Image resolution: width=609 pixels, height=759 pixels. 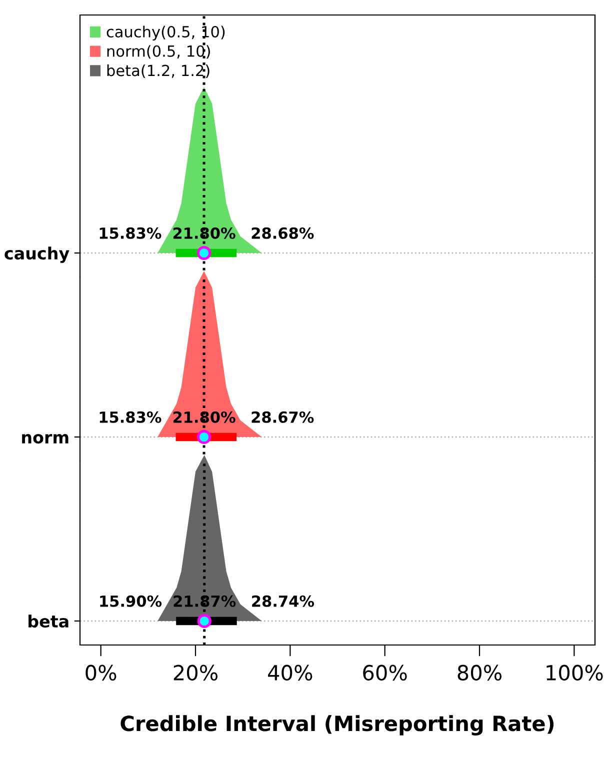 I want to click on legend-label: beta(1.2, 1.2), so click(x=158, y=71).